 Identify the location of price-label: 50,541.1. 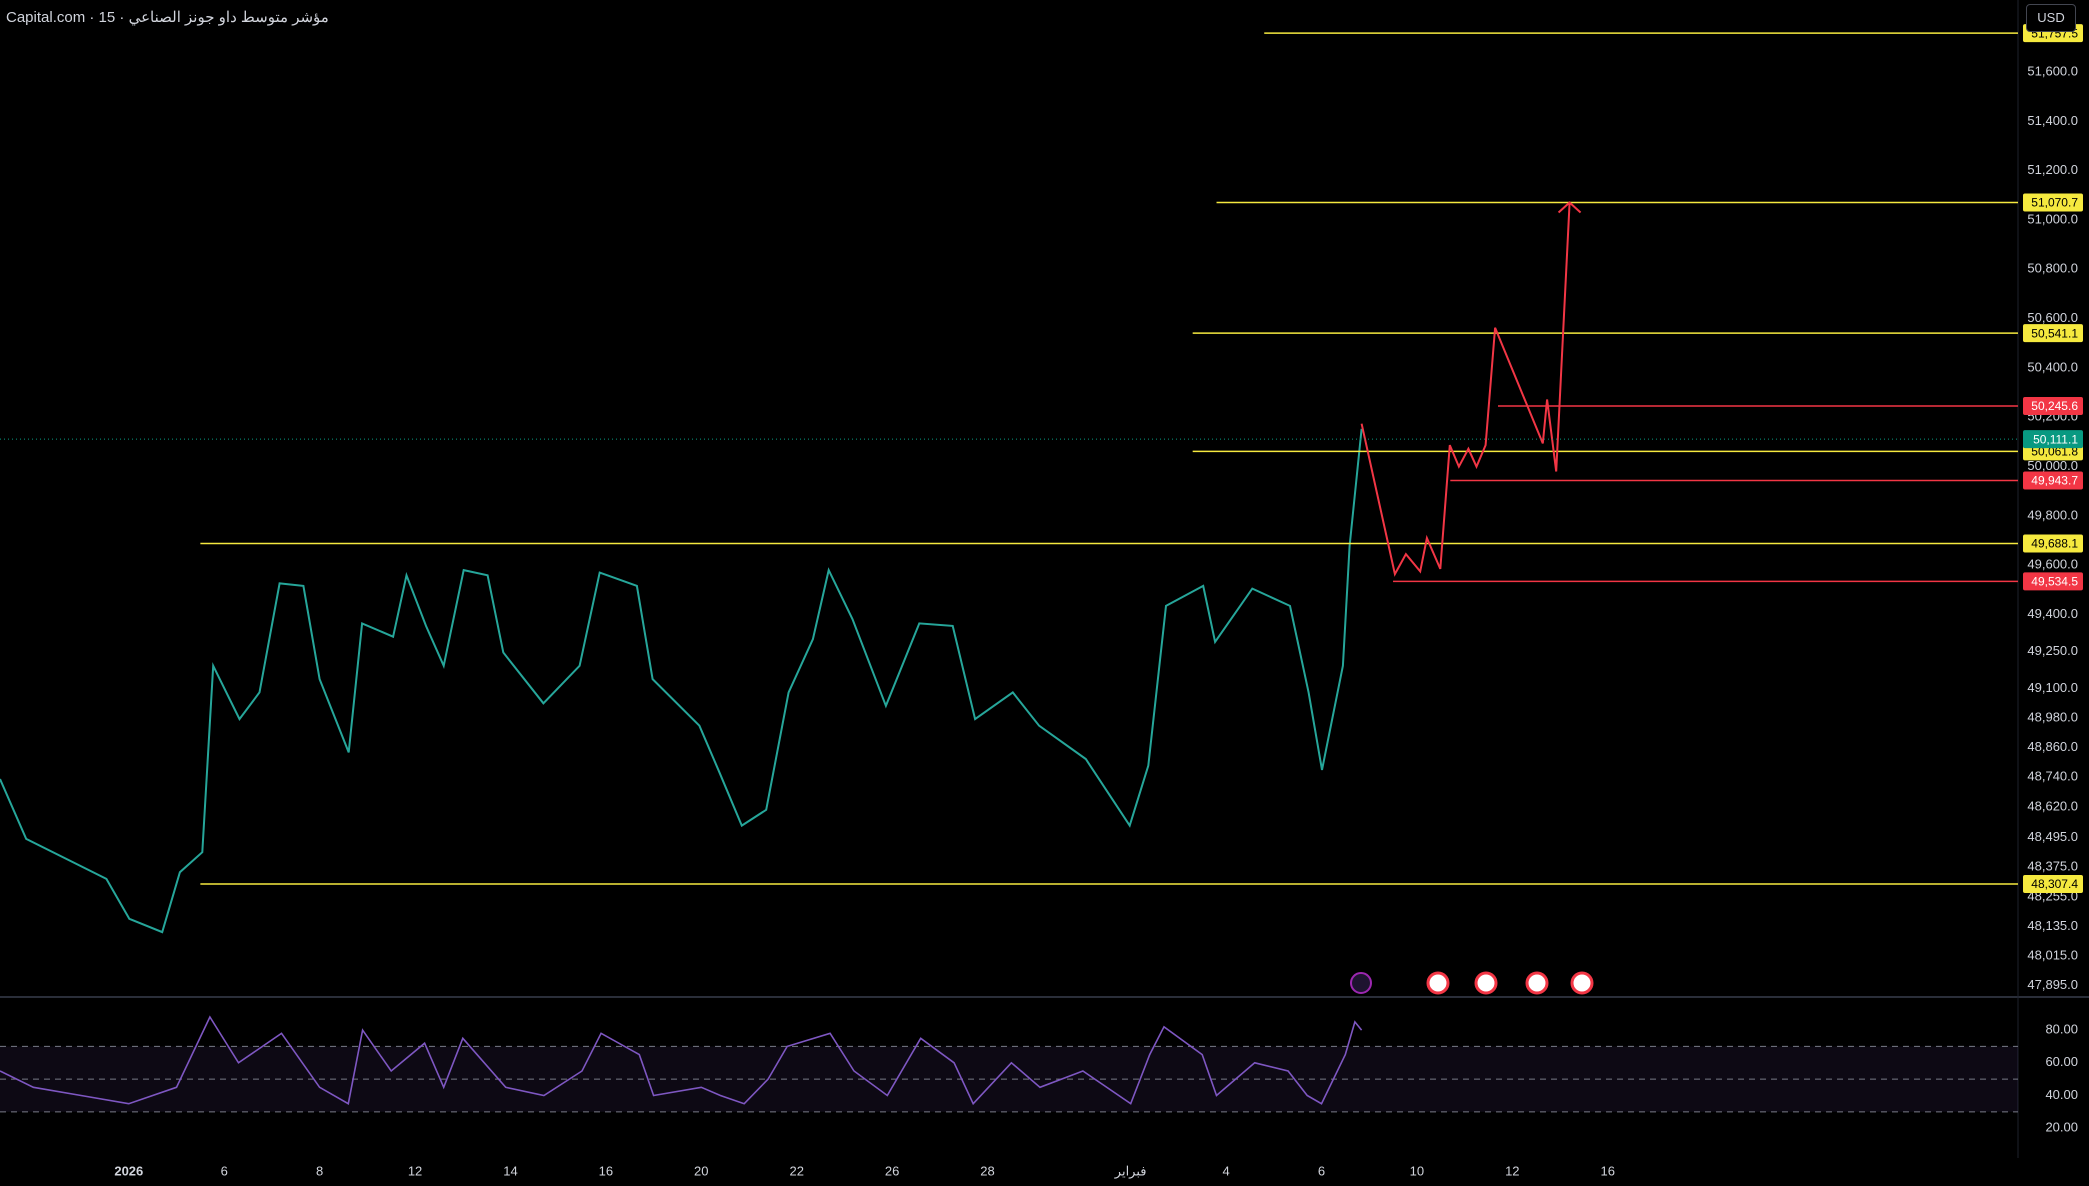
(2054, 333).